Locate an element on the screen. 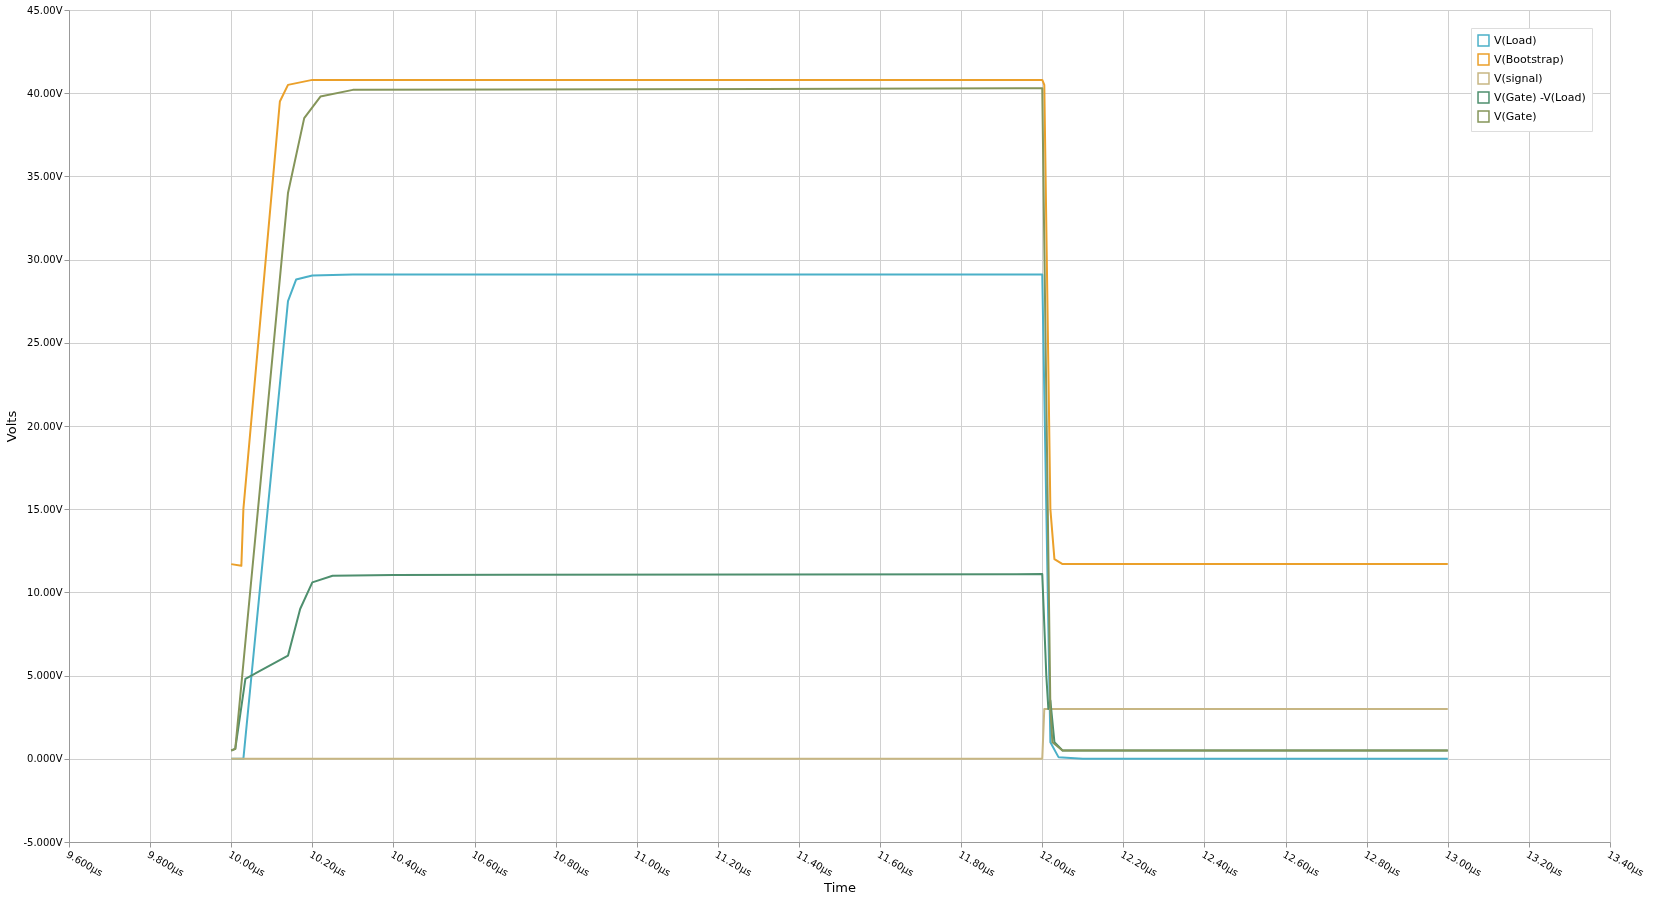 The width and height of the screenshot is (1658, 912). legend-label: V(Gate) is located at coordinates (1515, 116).